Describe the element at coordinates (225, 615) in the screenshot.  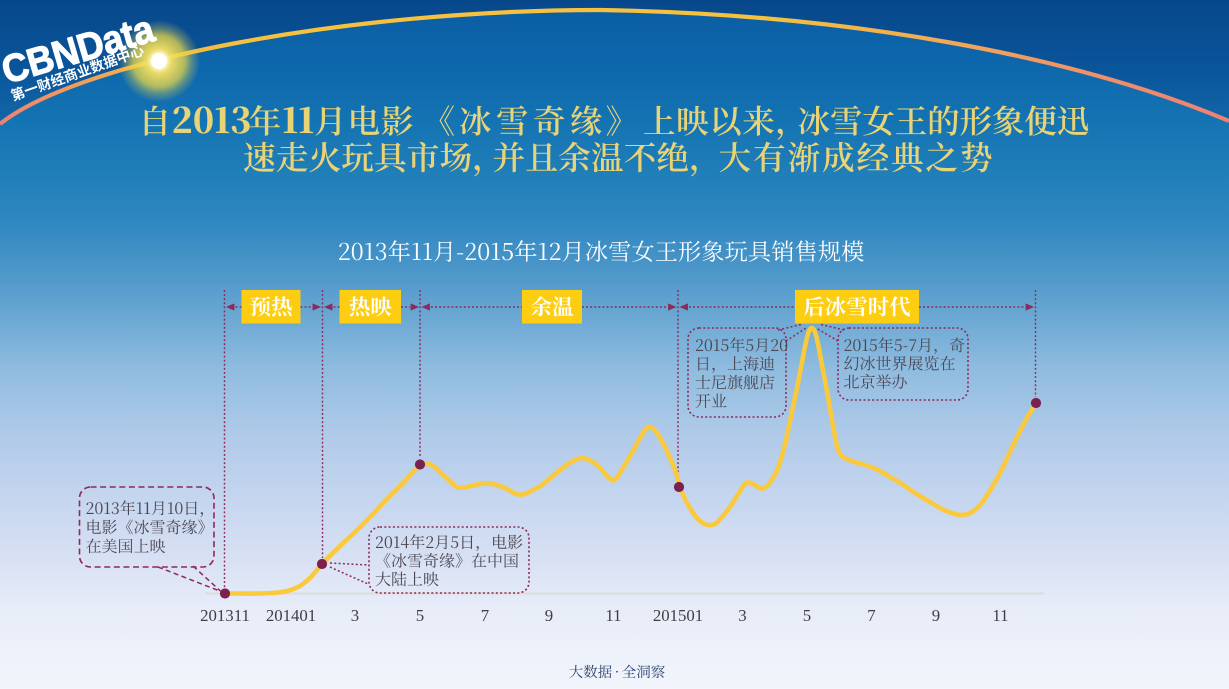
I see `svg-text: 201311` at that location.